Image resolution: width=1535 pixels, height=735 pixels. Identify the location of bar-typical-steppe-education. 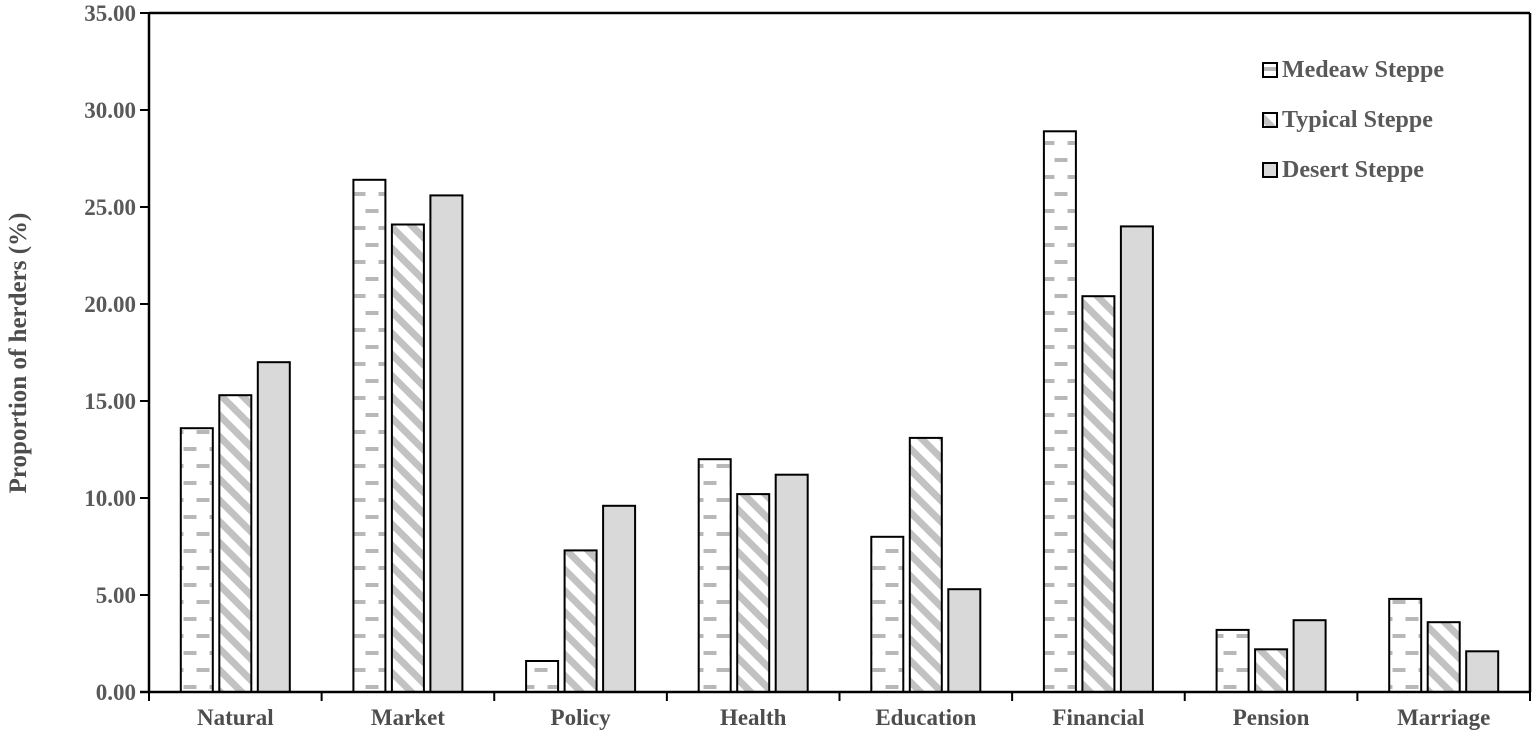
(925, 564).